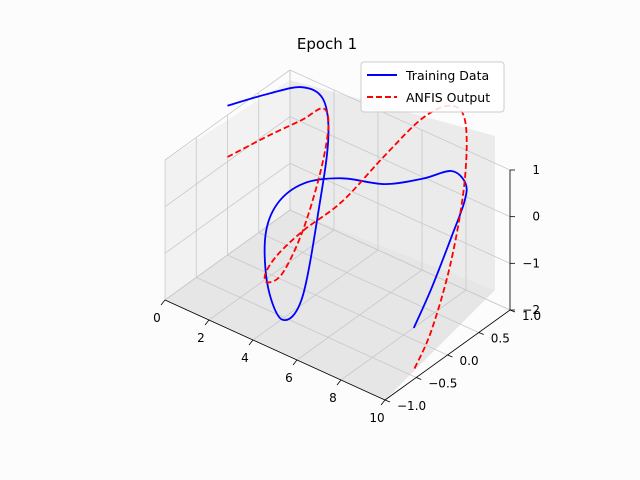 This screenshot has height=480, width=640. I want to click on x-tick-labels: 0 2 4 6 8 10, so click(269, 362).